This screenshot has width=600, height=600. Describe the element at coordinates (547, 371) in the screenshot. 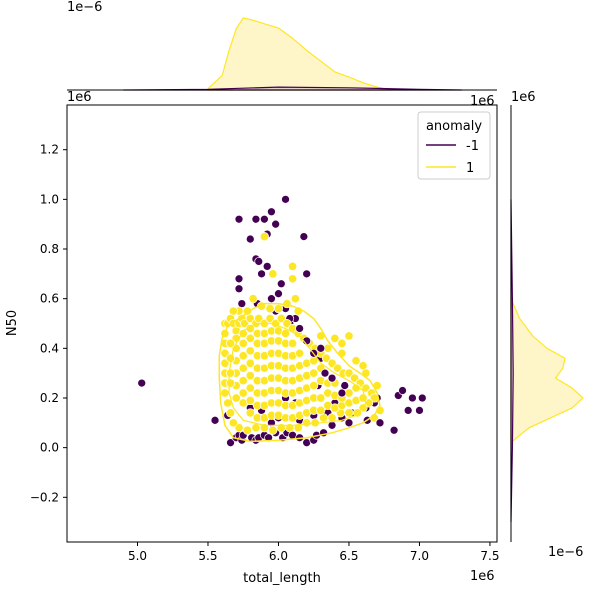

I see `right-kde-normal` at that location.